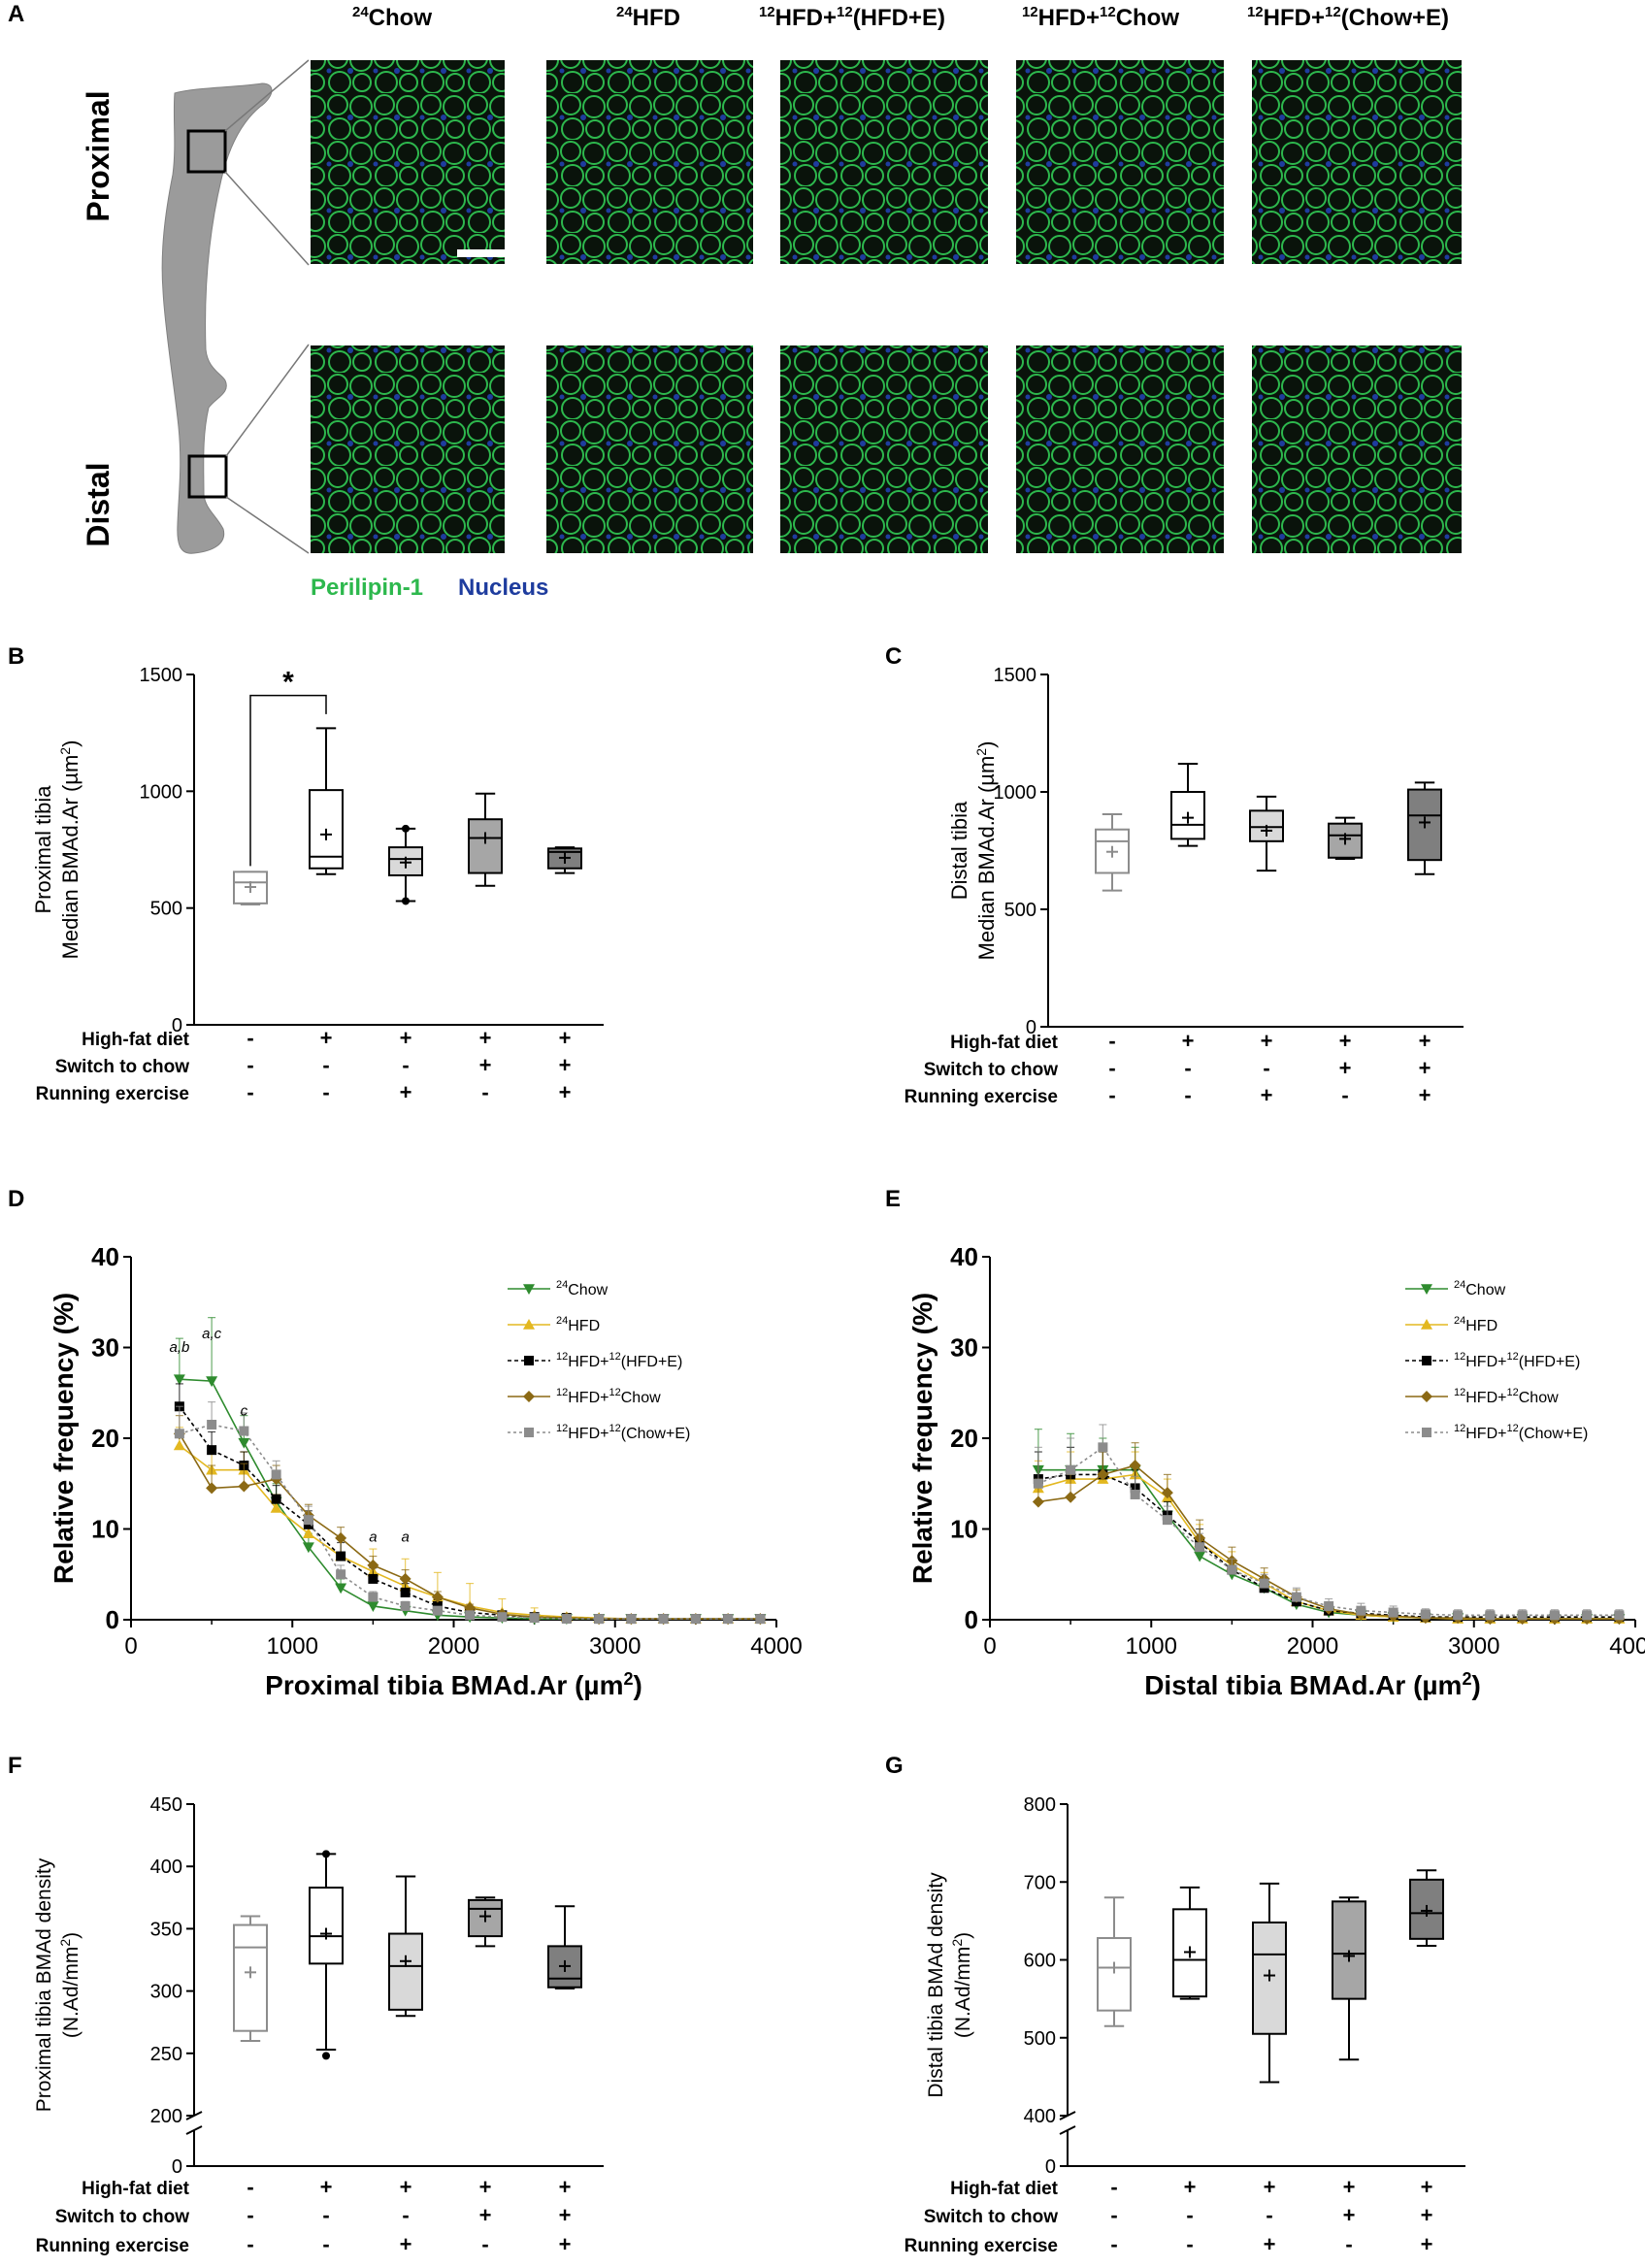 The image size is (1645, 2268). Describe the element at coordinates (964, 1438) in the screenshot. I see `y-tick-label: 20` at that location.